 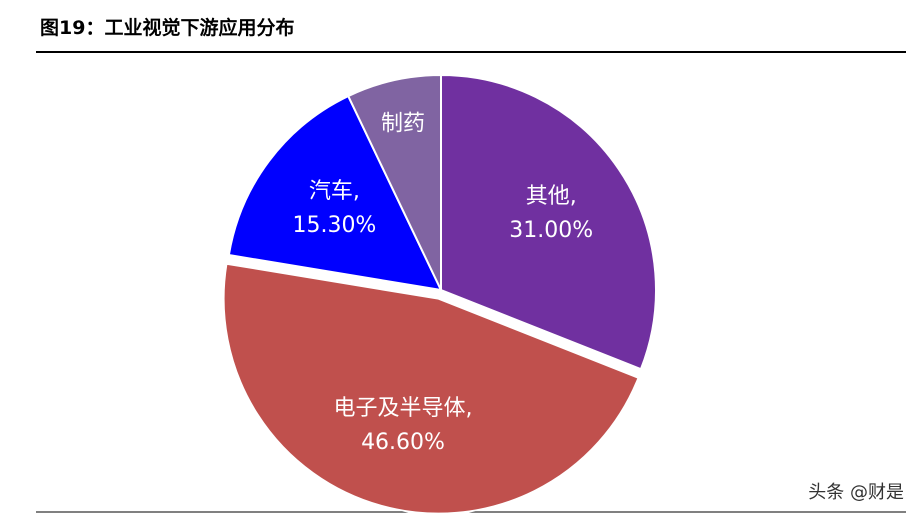 I want to click on watermark: 头条 @财是, so click(x=856, y=492).